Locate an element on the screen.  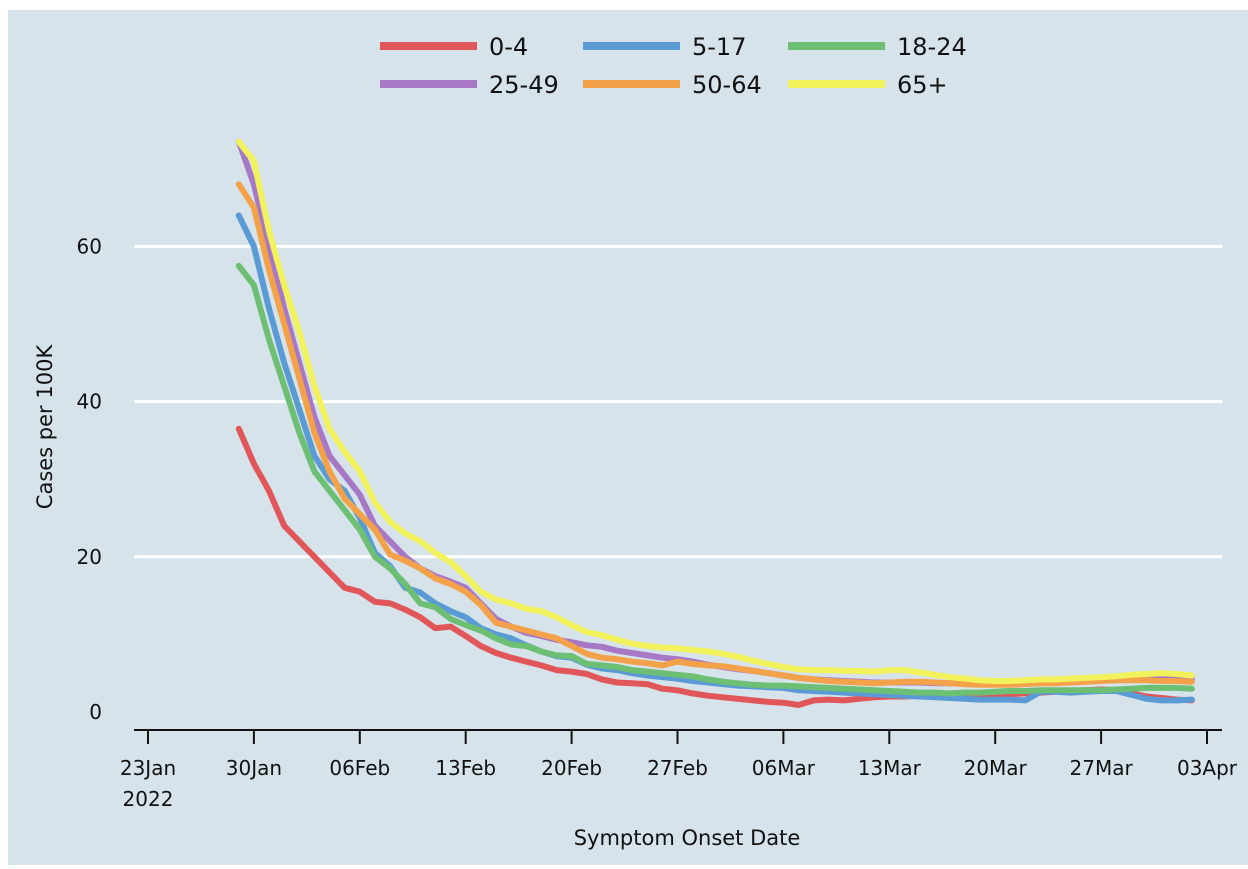
y-tick-label-40: 40 is located at coordinates (89, 402).